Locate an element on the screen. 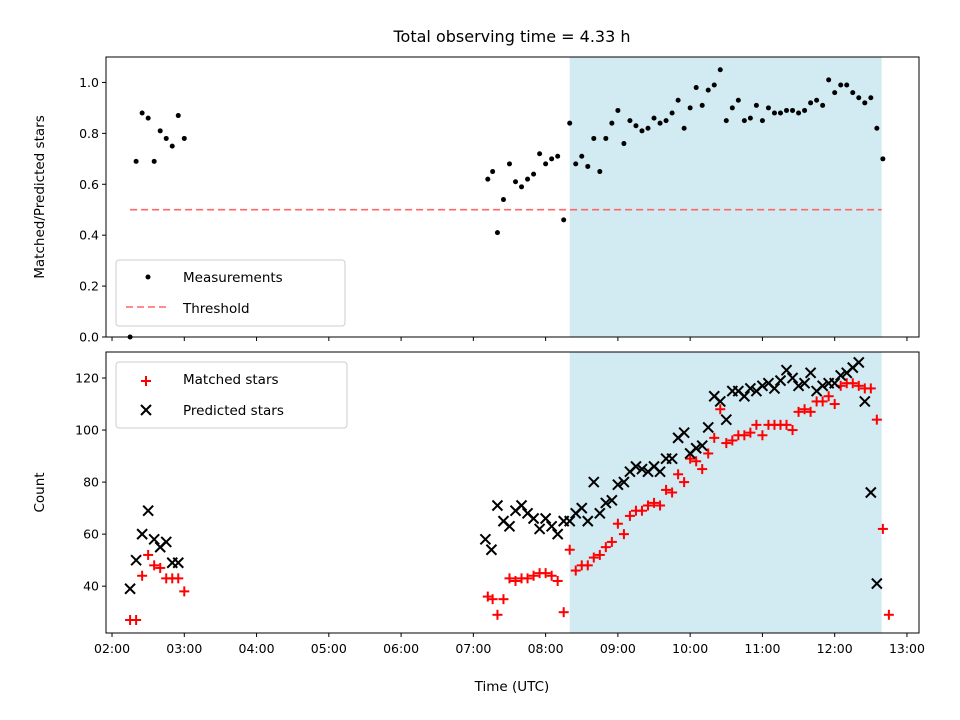  x-tick-label: 03:00 is located at coordinates (184, 648).